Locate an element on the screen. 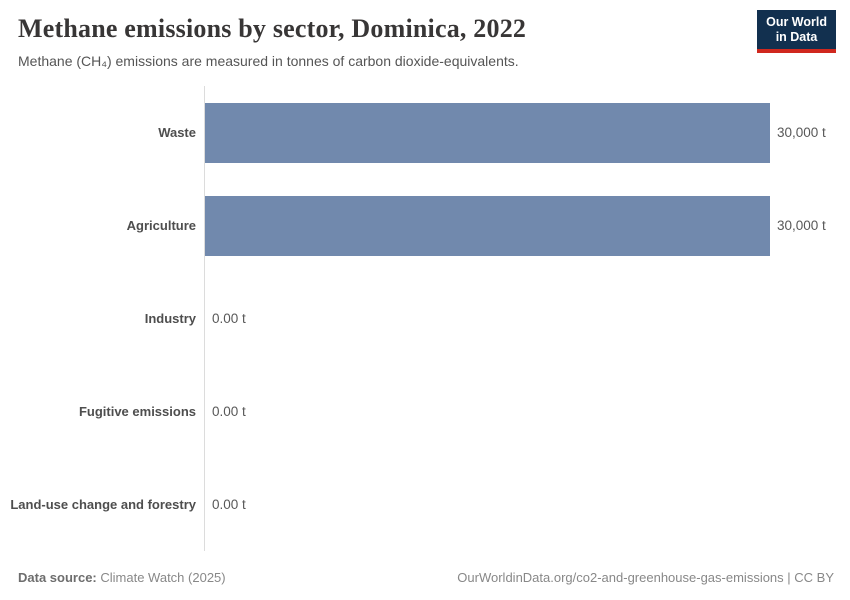 This screenshot has height=600, width=850. owid-logo-line2: in Data is located at coordinates (796, 37).